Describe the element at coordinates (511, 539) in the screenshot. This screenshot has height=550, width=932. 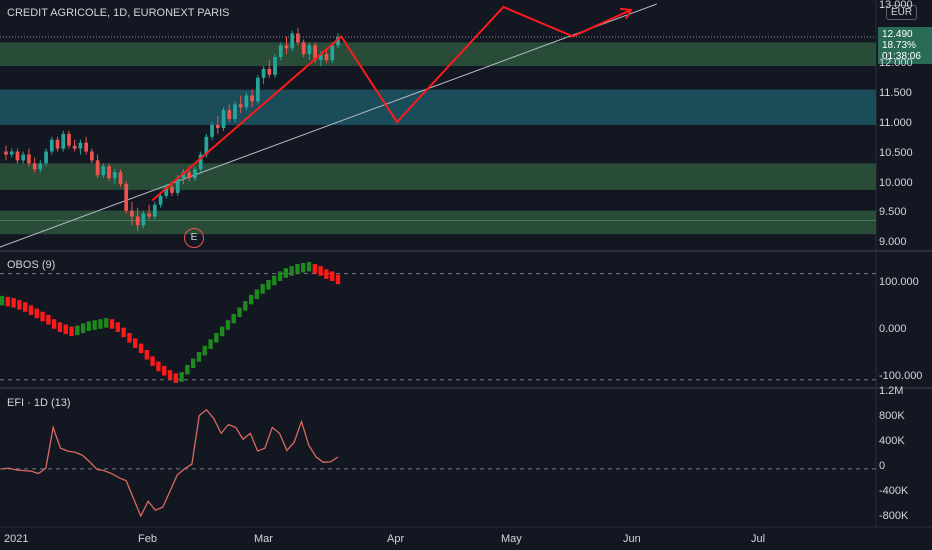
I see `time-axis-label: May` at that location.